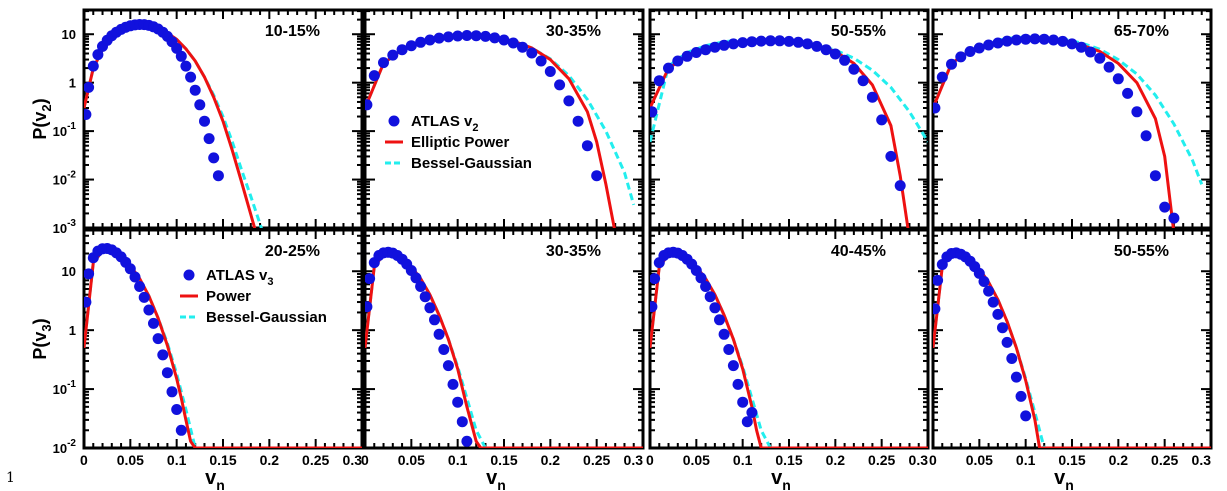 The width and height of the screenshot is (1227, 491). I want to click on centrality-label: 40-45%, so click(858, 251).